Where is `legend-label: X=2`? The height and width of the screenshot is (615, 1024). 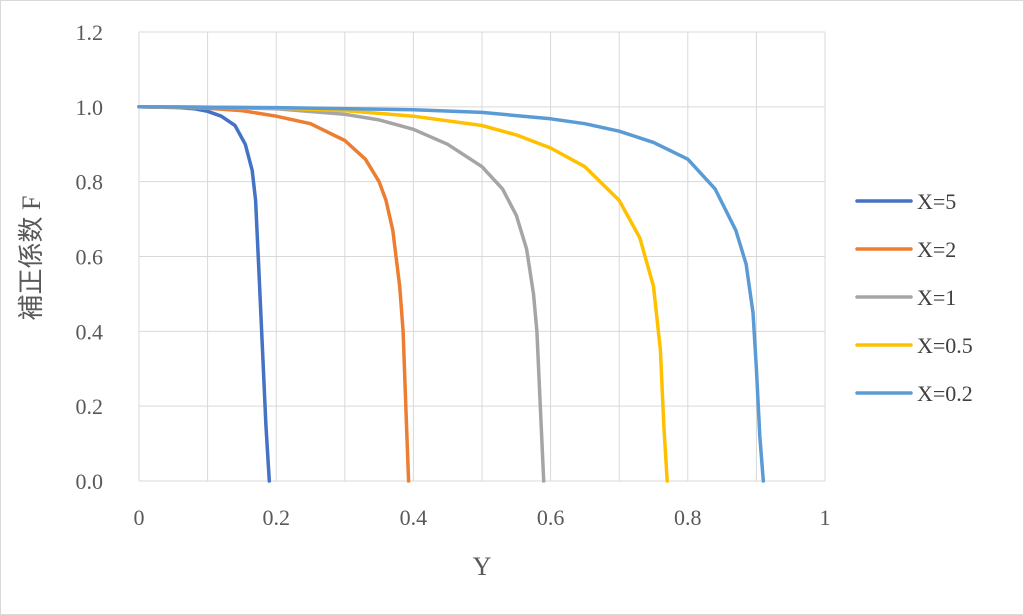
legend-label: X=2 is located at coordinates (936, 249).